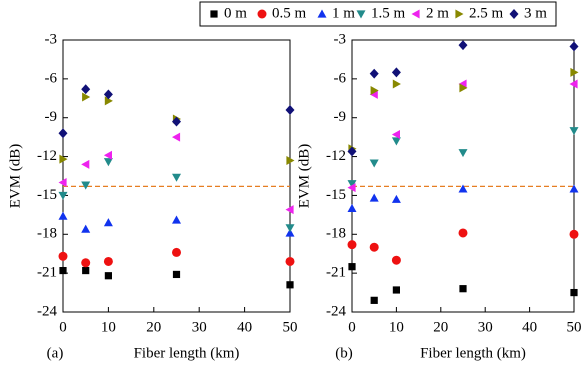  Describe the element at coordinates (486, 13) in the screenshot. I see `legend-label: 2.5 m` at that location.